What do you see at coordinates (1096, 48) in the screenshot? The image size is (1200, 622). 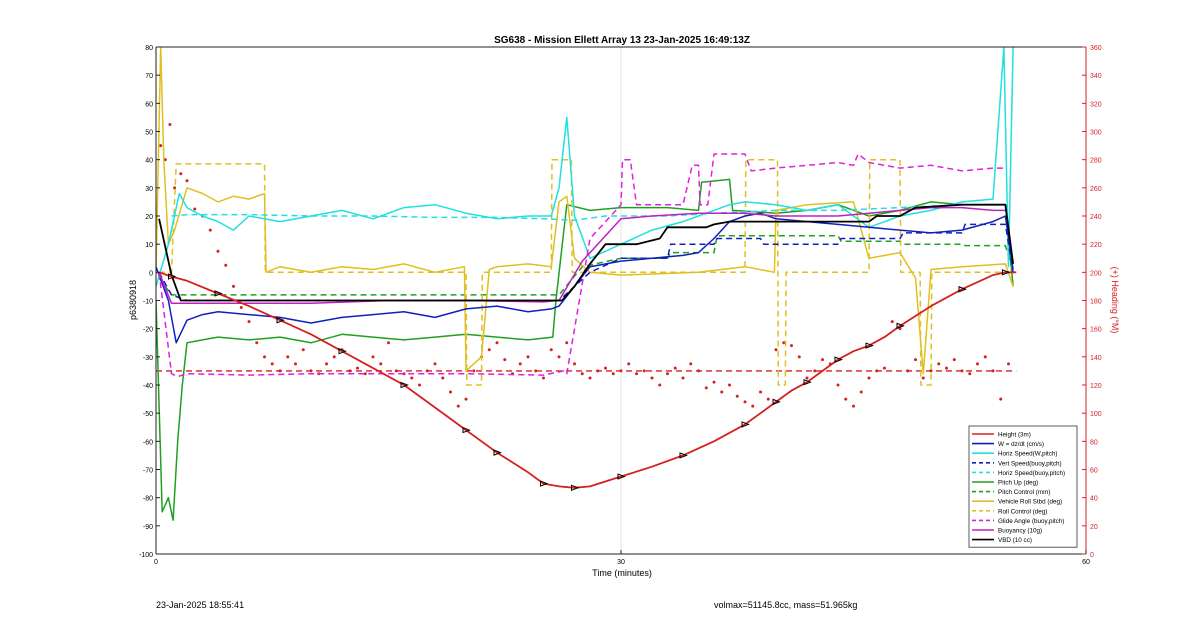 I see `y2-tick-label: 360` at bounding box center [1096, 48].